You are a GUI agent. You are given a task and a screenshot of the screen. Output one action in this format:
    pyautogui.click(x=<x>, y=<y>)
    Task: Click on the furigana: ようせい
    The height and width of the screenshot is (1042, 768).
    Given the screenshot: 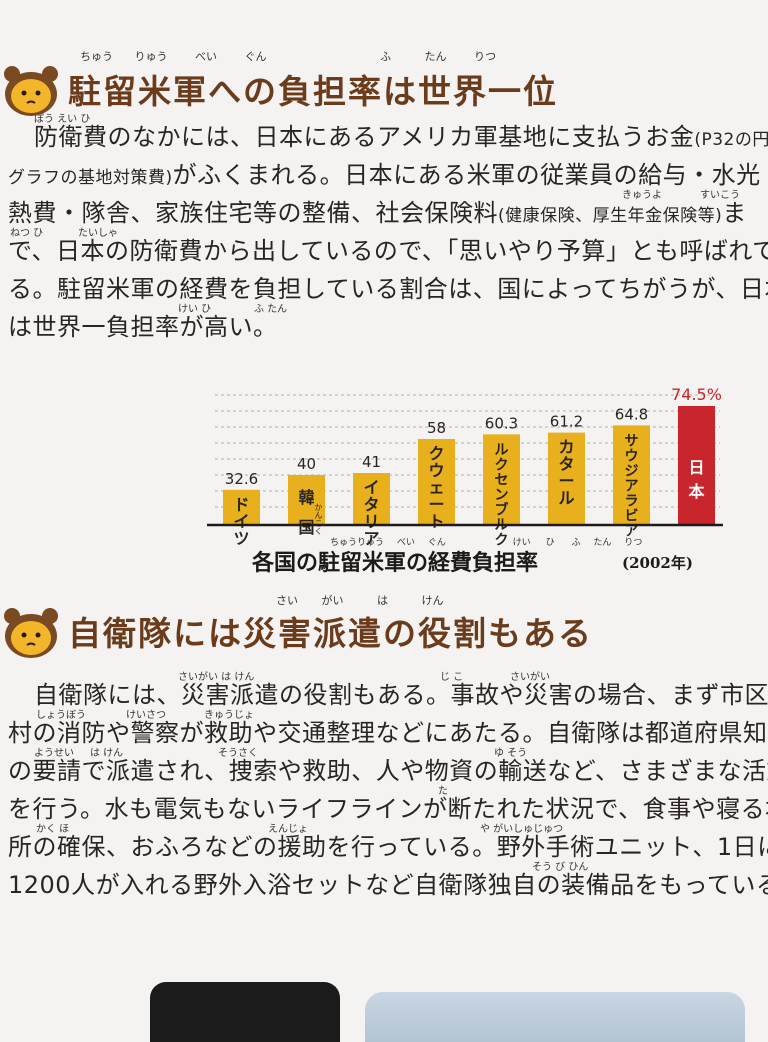 What is the action you would take?
    pyautogui.click(x=54, y=753)
    